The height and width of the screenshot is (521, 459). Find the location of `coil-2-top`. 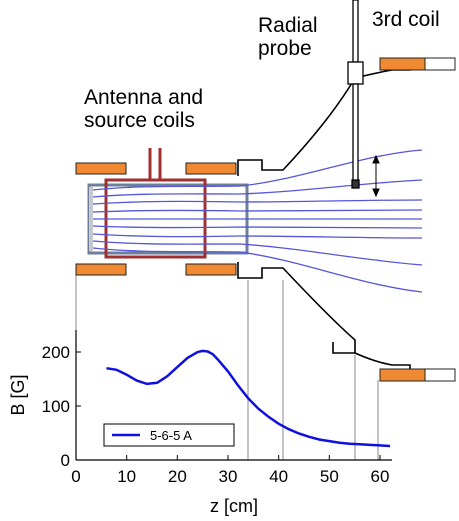

coil-2-top is located at coordinates (211, 168).